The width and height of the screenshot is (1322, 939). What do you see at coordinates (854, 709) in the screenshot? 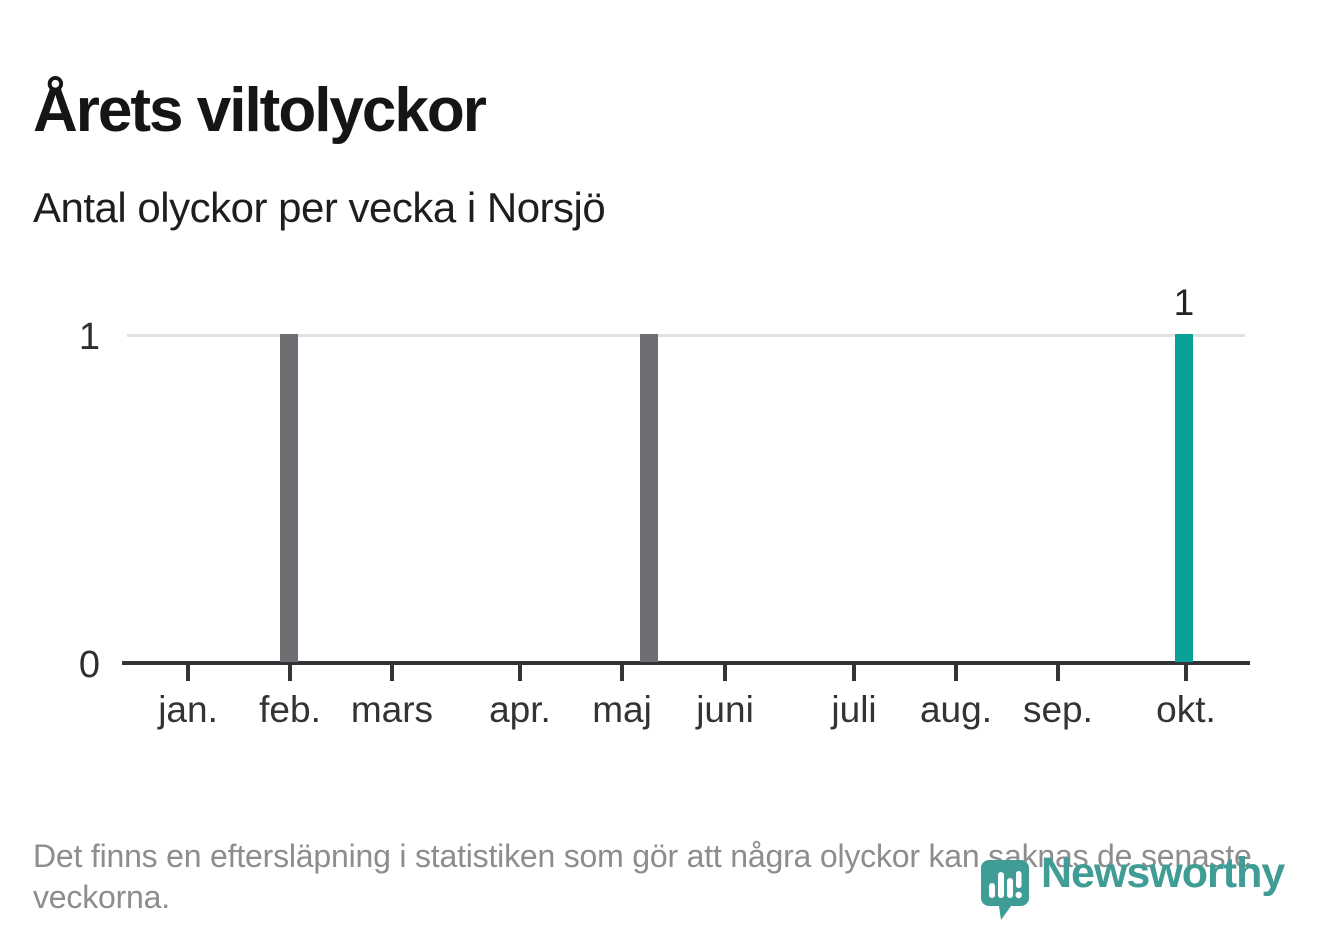
I see `x-axis-label-juli: juli` at bounding box center [854, 709].